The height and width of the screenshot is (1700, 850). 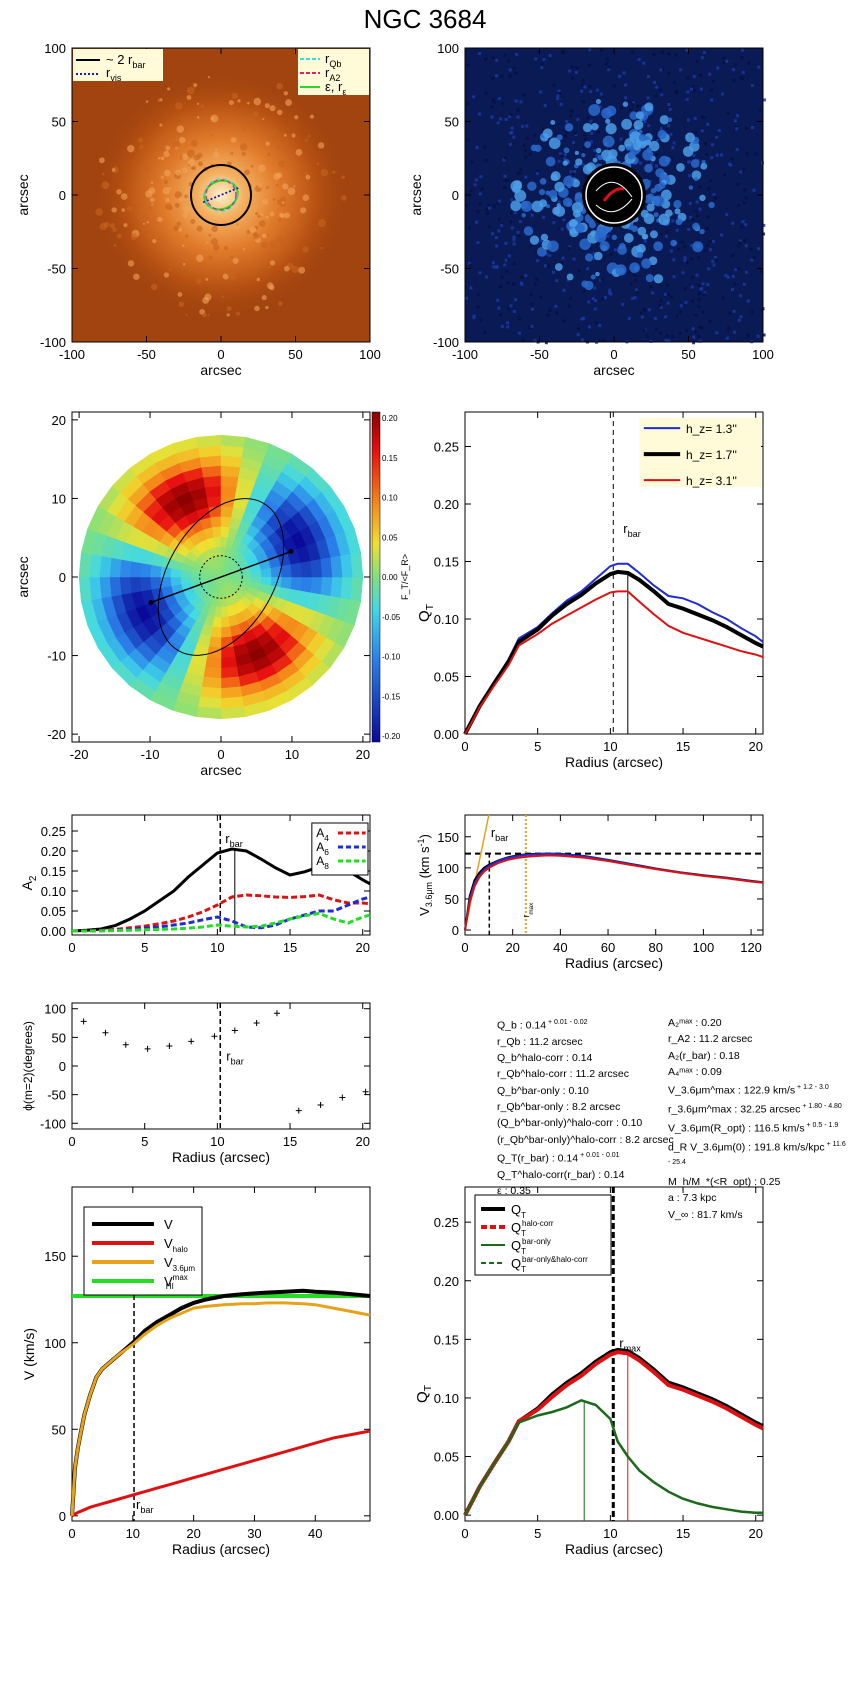 I want to click on legend-label: rvis, so click(x=114, y=74).